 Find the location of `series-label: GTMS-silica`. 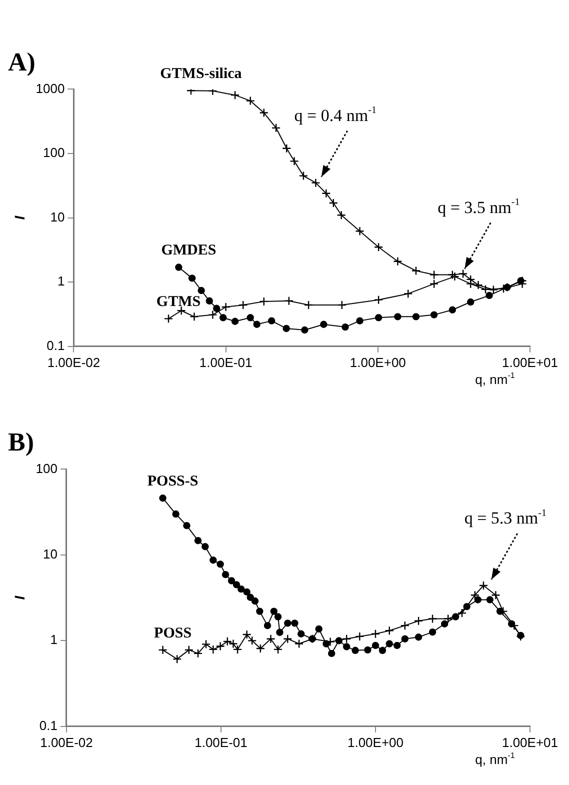

series-label: GTMS-silica is located at coordinates (201, 74).